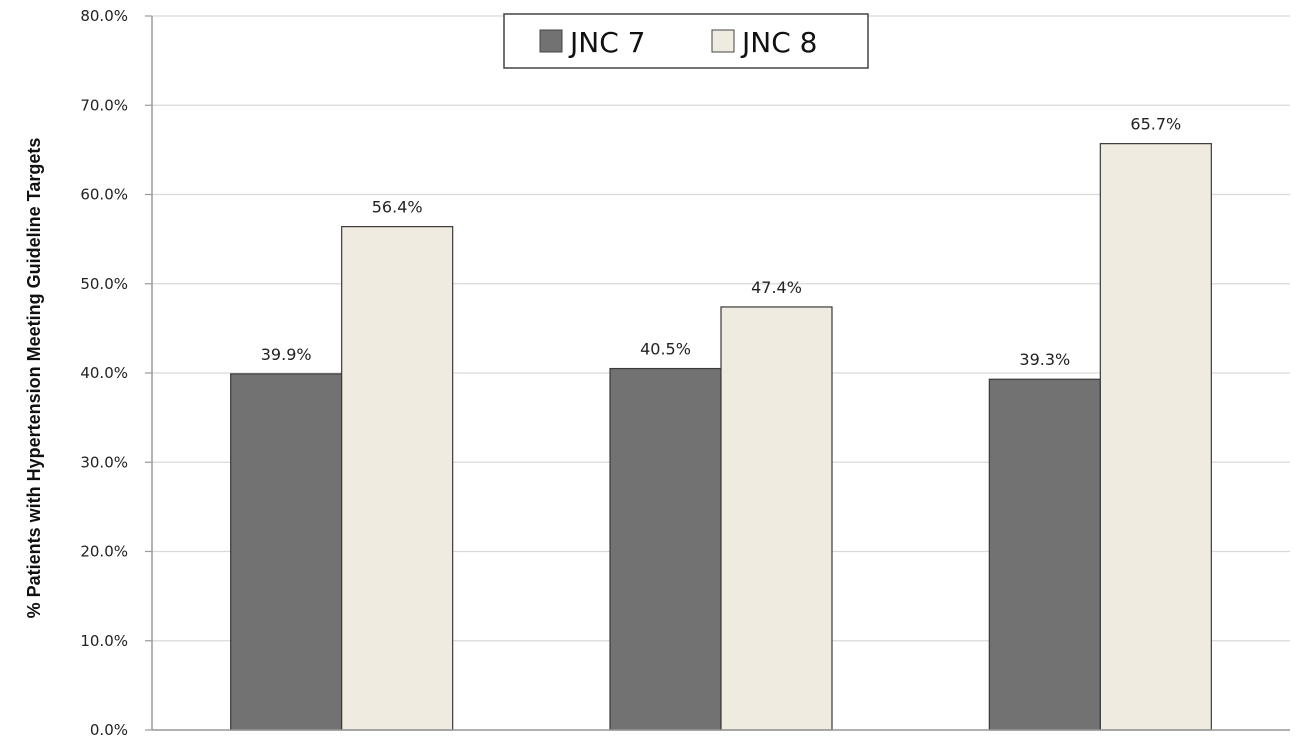 This screenshot has width=1301, height=740. What do you see at coordinates (104, 105) in the screenshot?
I see `y-tick-label: 70.0%` at bounding box center [104, 105].